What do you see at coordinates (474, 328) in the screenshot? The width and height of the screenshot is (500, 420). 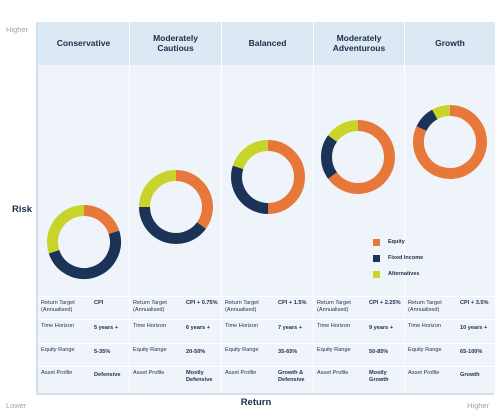 I see `time-horizon-value: 10 years +` at bounding box center [474, 328].